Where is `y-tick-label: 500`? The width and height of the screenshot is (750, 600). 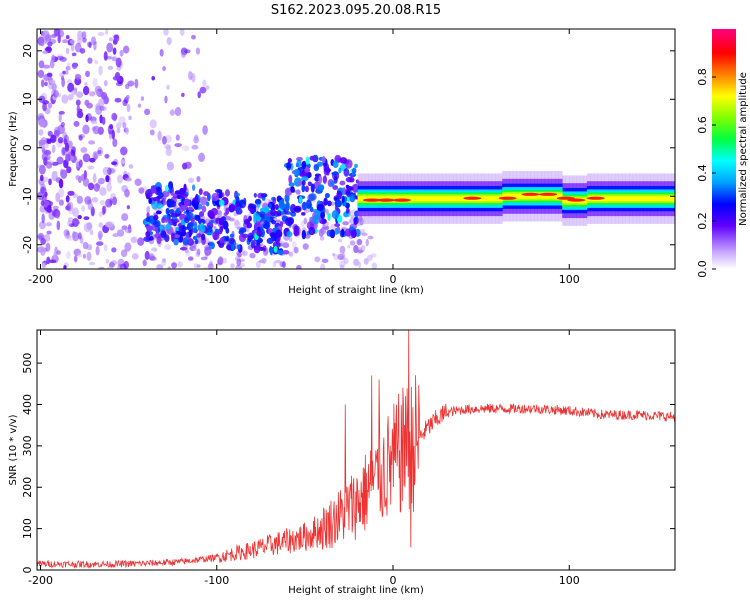
y-tick-label: 500 is located at coordinates (27, 363).